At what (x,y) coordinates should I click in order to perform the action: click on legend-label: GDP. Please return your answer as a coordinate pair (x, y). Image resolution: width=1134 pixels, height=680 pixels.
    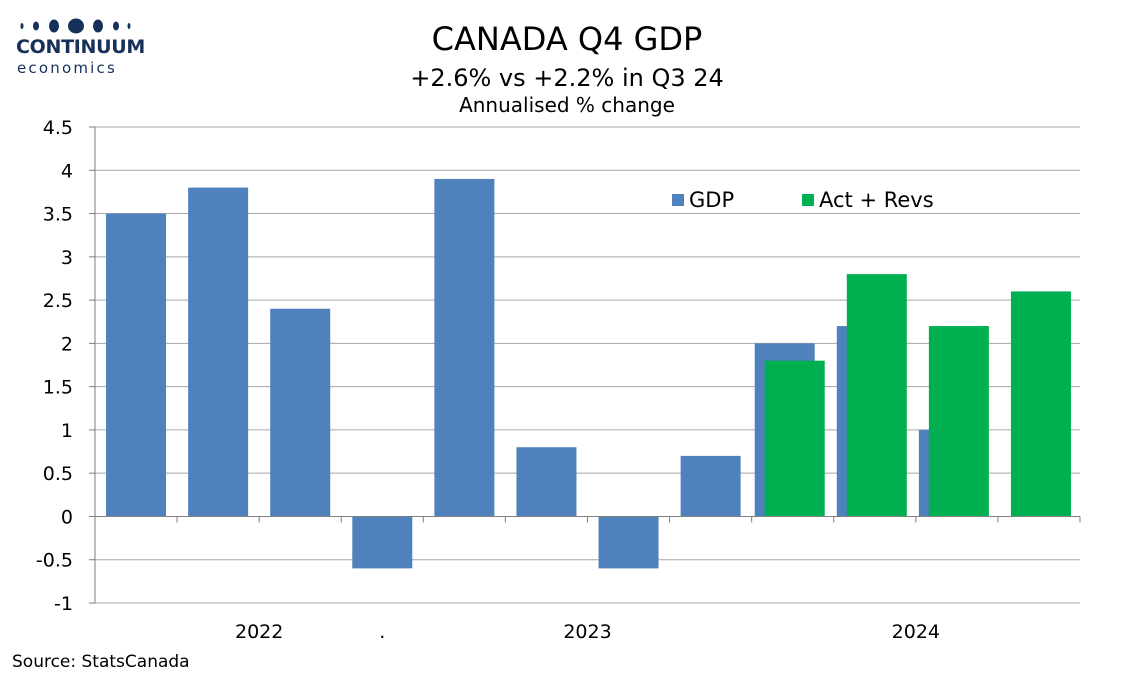
    Looking at the image, I should click on (711, 200).